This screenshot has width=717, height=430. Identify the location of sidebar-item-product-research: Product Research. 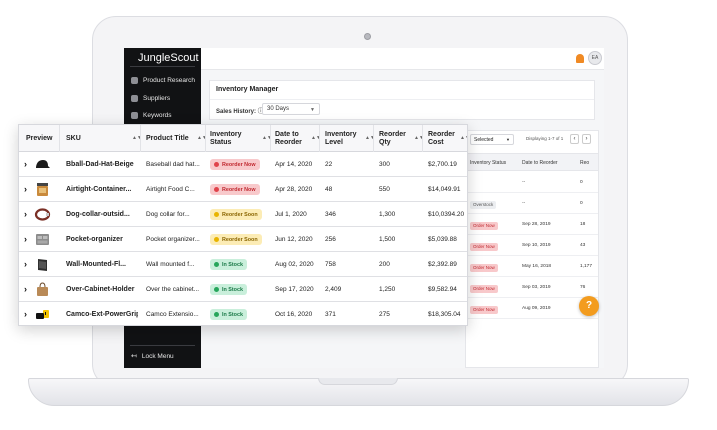
(163, 80).